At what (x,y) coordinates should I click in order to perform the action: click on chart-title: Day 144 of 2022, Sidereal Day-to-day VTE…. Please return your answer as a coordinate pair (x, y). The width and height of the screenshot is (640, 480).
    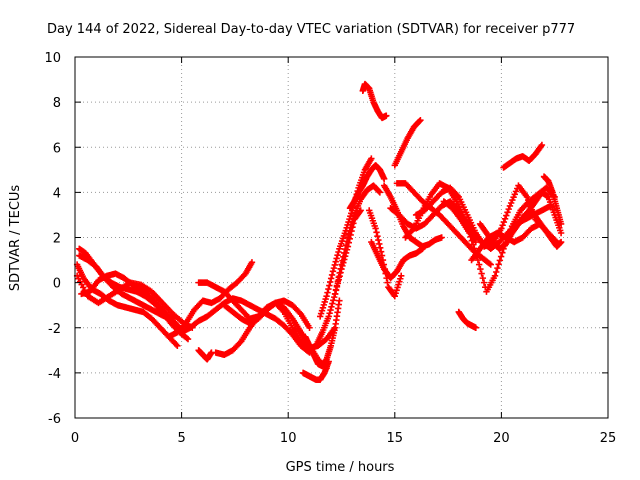
    Looking at the image, I should click on (311, 29).